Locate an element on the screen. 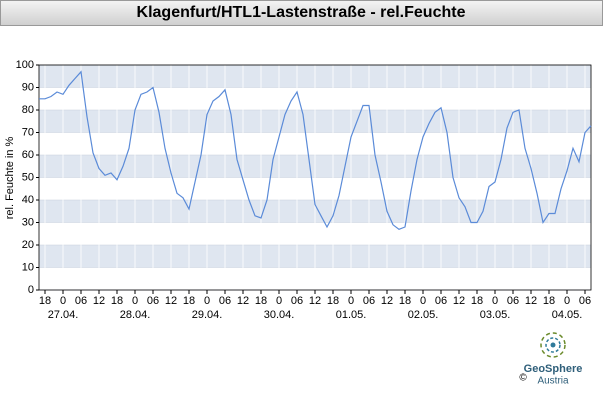 The image size is (603, 400). y-tick-label: 80 is located at coordinates (28, 110).